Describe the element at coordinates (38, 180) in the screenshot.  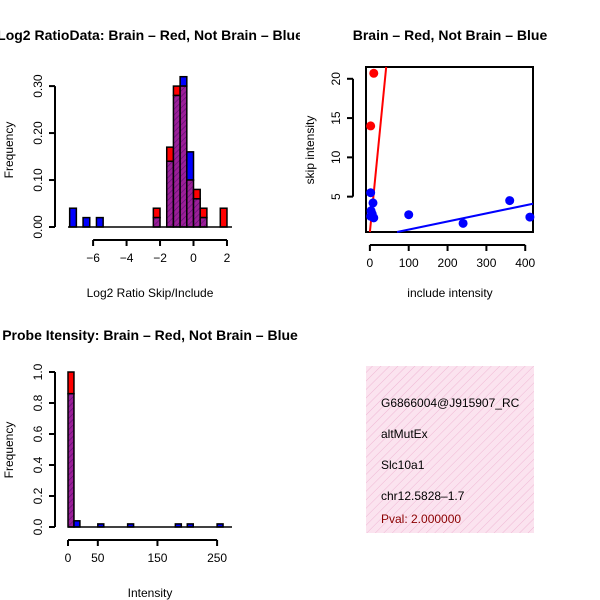
I see `ratio-ytick-label-1: 0.10` at that location.